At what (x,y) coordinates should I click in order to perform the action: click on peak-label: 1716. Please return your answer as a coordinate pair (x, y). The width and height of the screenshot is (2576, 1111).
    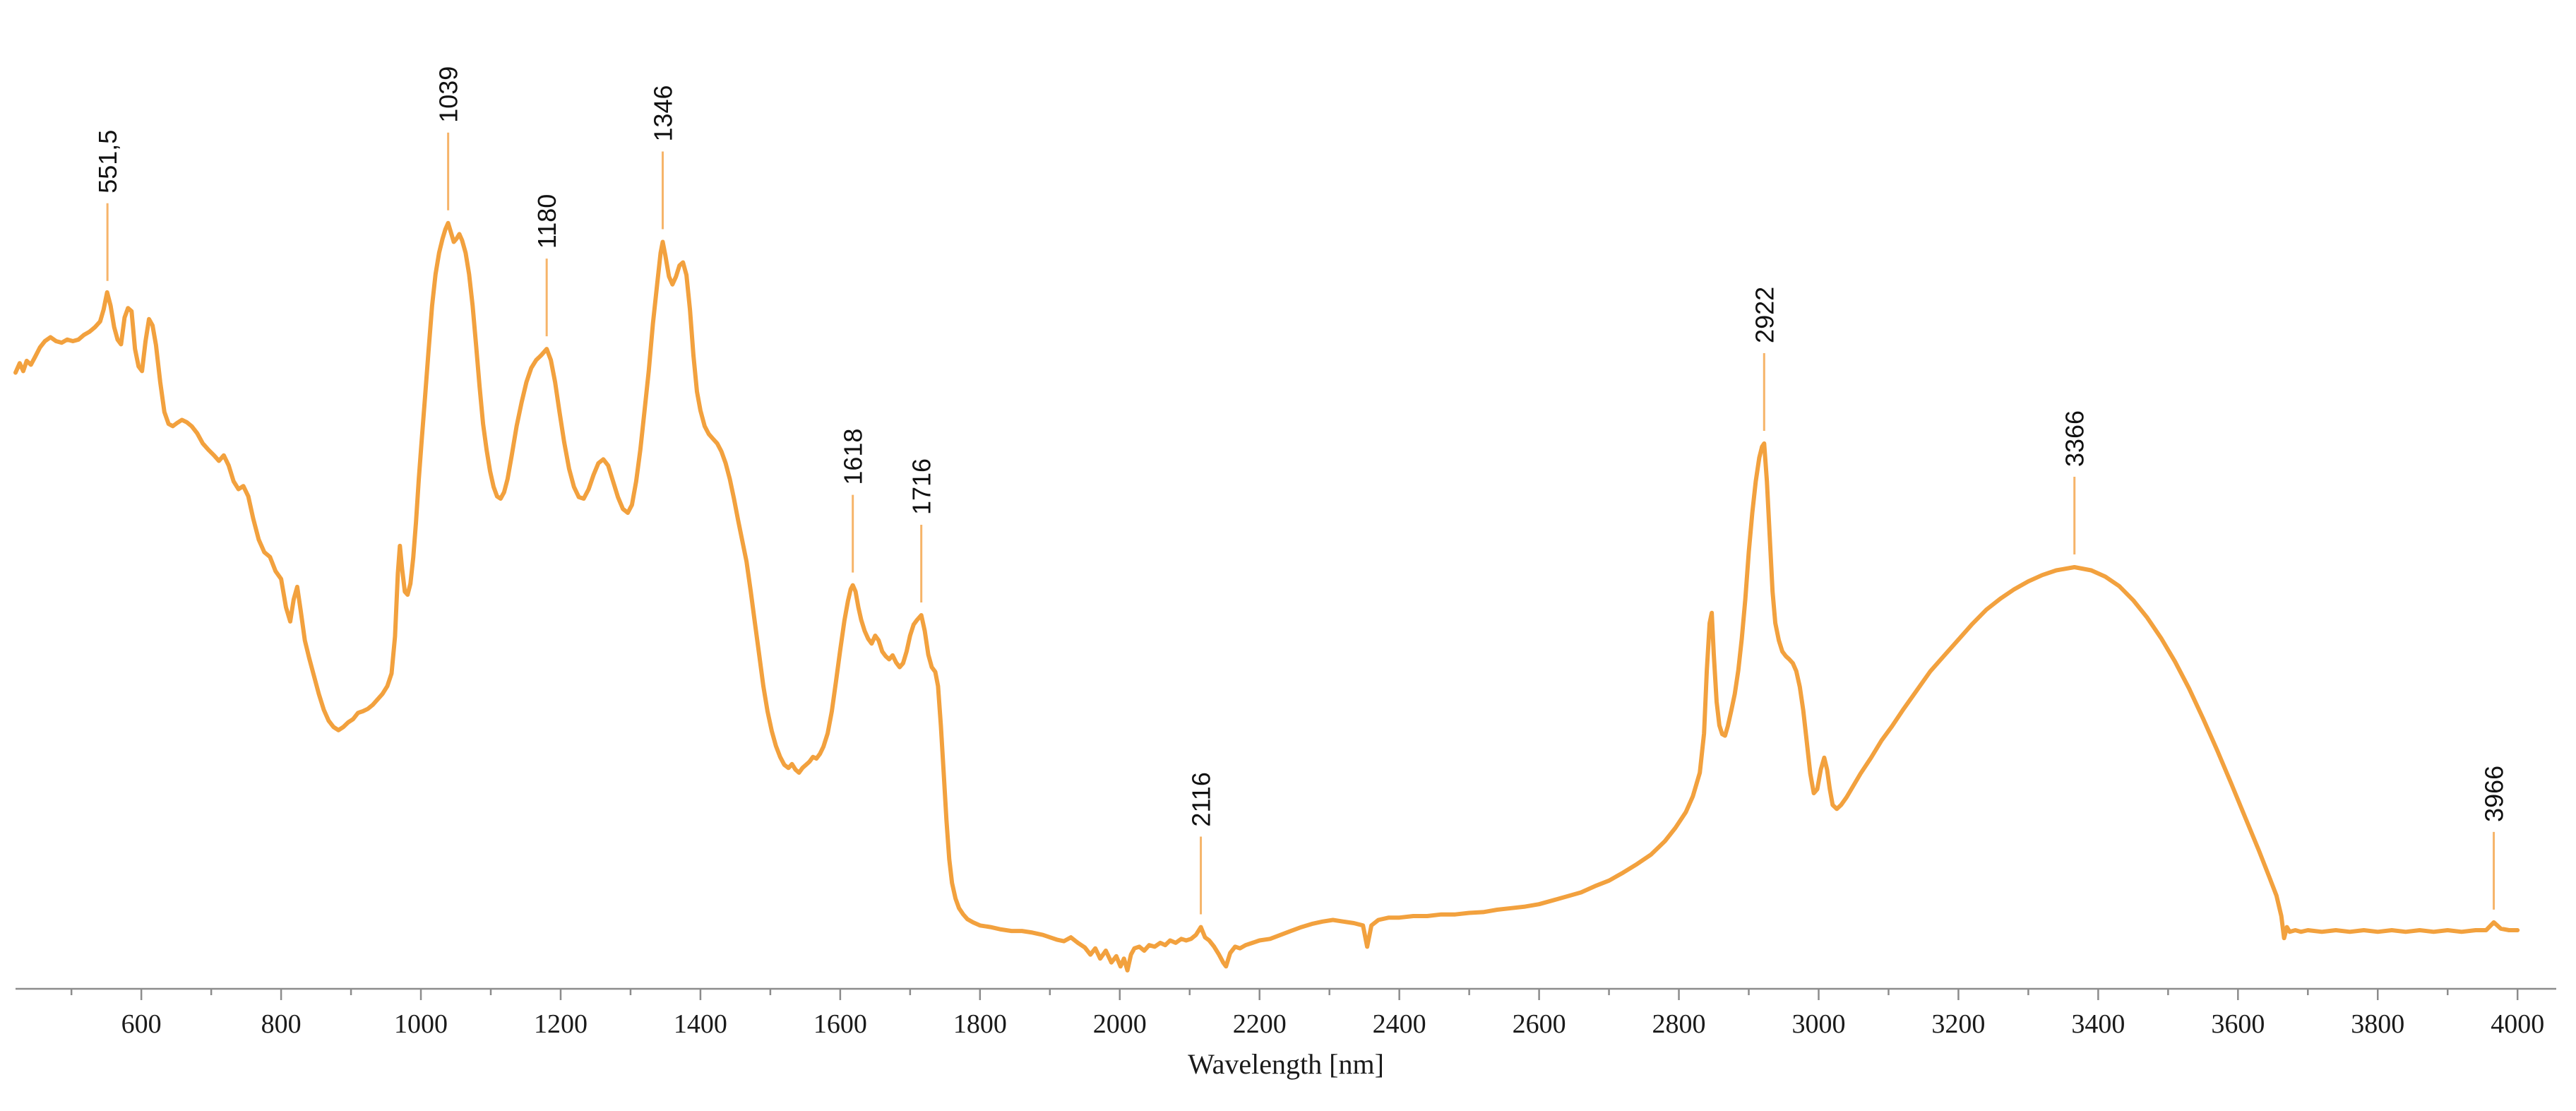
    Looking at the image, I should click on (921, 486).